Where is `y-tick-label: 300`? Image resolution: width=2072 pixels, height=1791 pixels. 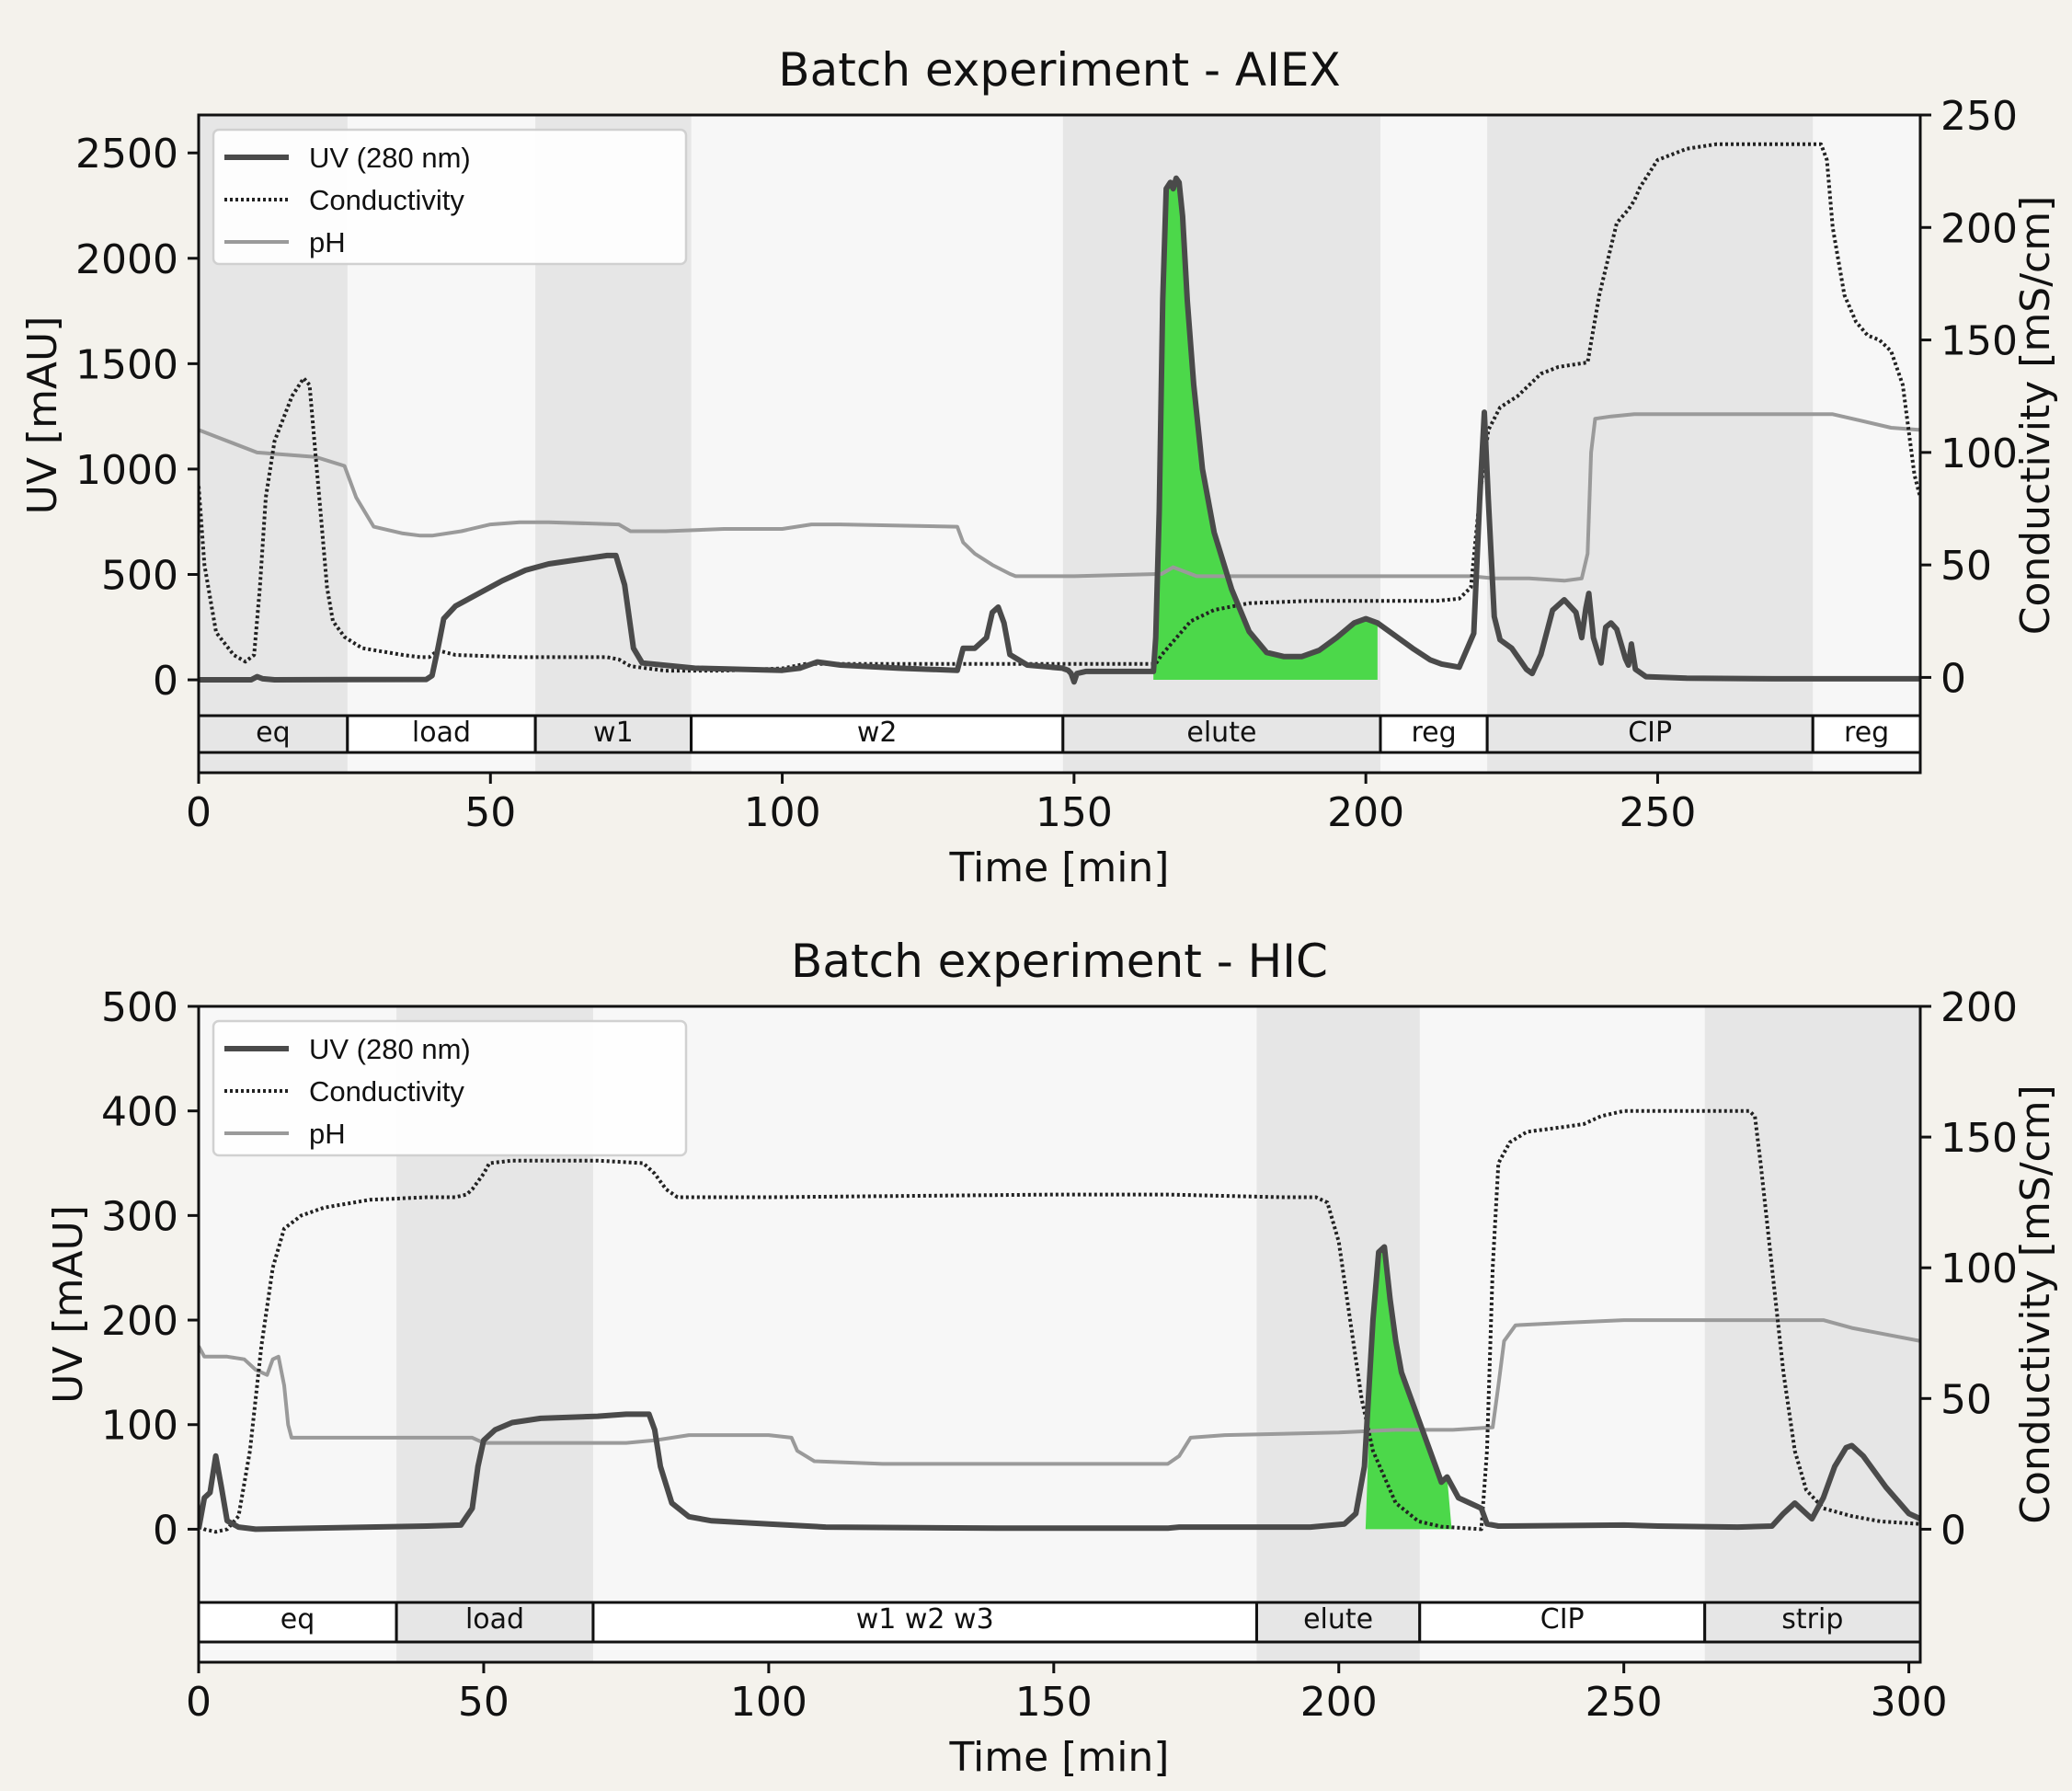
y-tick-label: 300 is located at coordinates (139, 1217).